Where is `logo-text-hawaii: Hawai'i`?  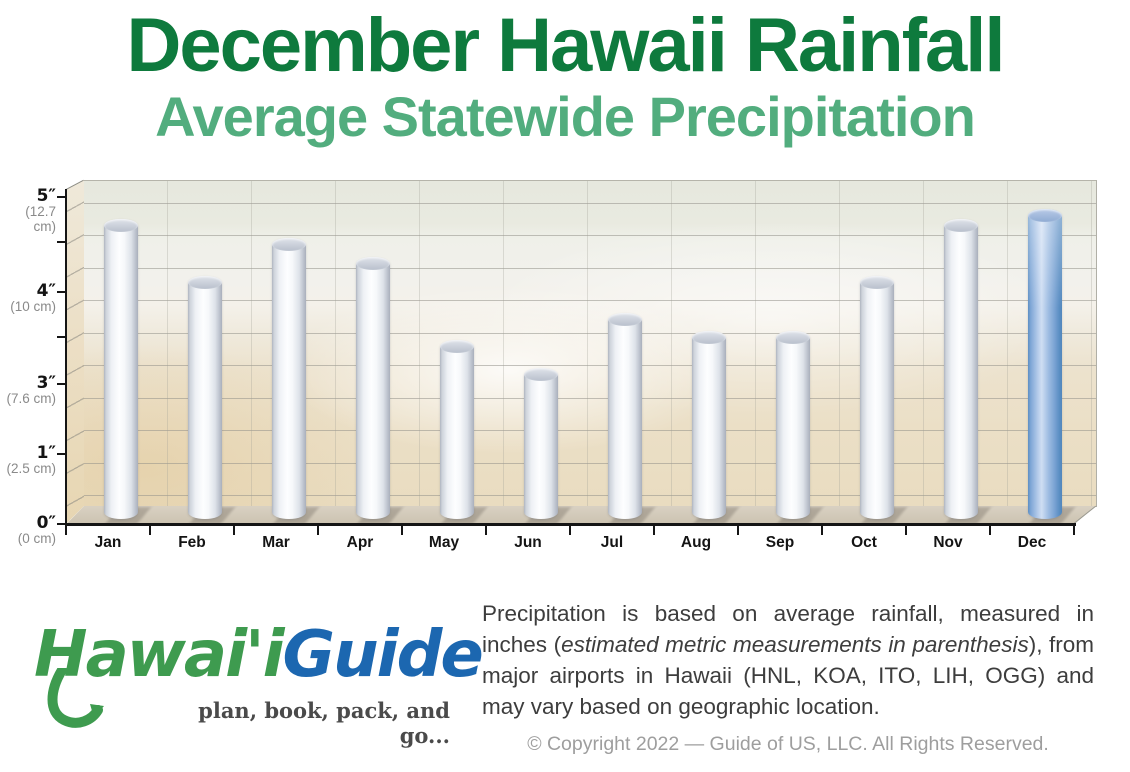 logo-text-hawaii: Hawai'i is located at coordinates (159, 655).